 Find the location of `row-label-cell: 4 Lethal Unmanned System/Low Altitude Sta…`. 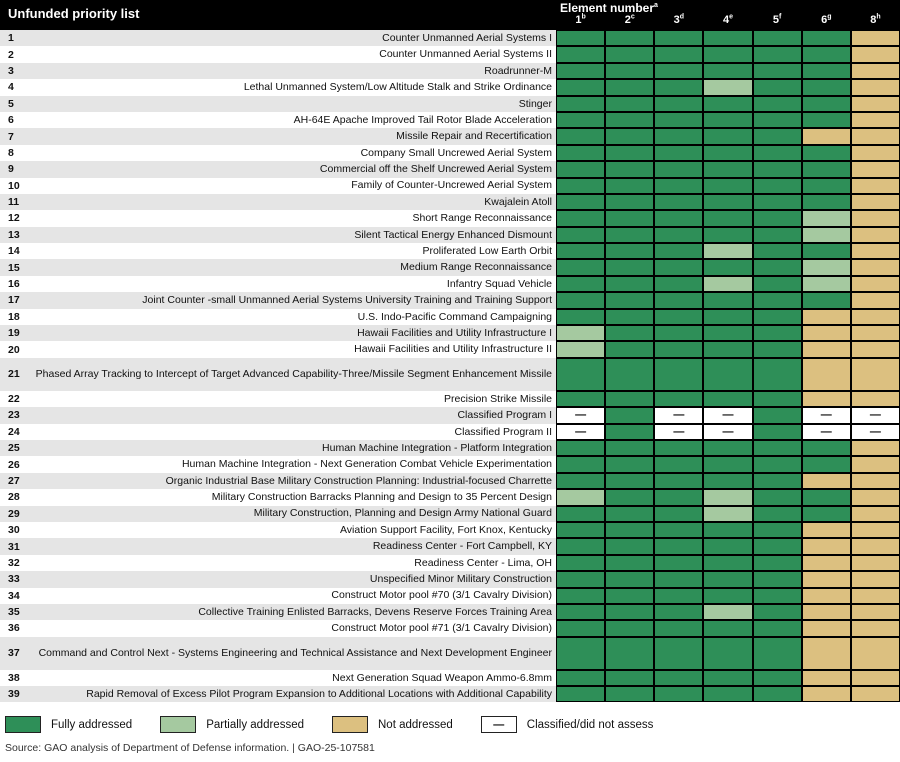

row-label-cell: 4 Lethal Unmanned System/Low Altitude Sta… is located at coordinates (278, 87).